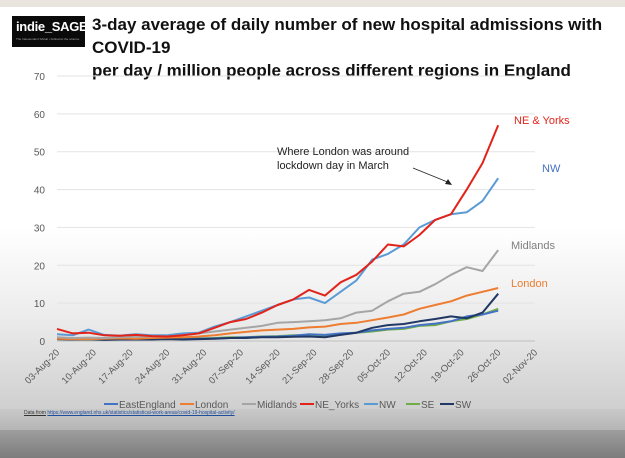 The image size is (625, 458). I want to click on annotation-arrow-head, so click(448, 182).